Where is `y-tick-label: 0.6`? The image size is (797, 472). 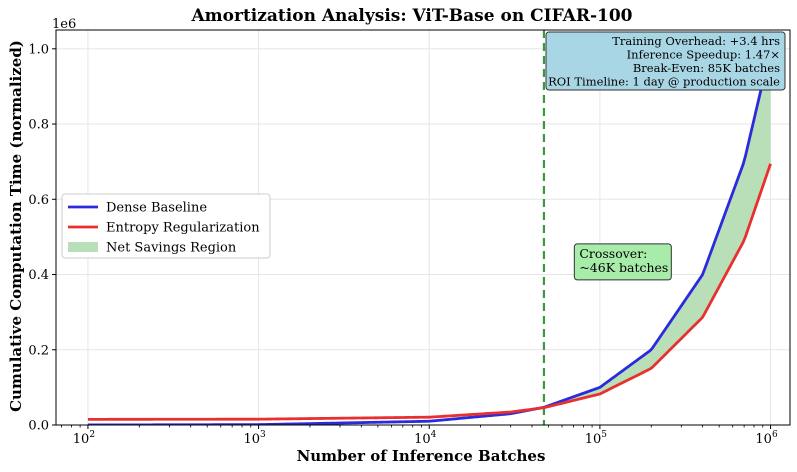
y-tick-label: 0.6 is located at coordinates (38, 200).